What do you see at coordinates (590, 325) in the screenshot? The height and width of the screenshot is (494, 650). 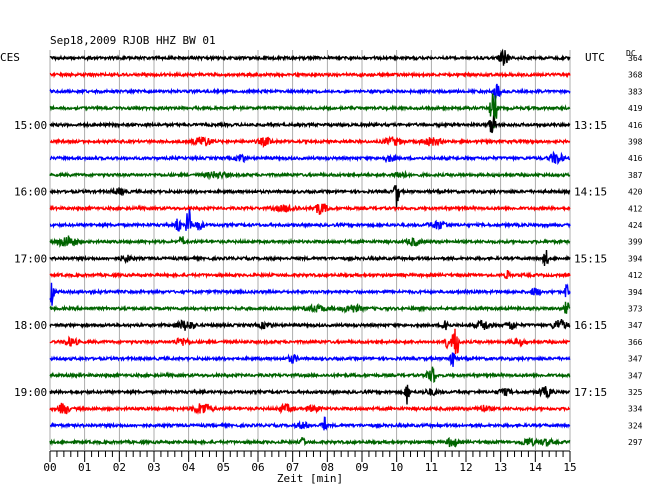 I see `right-time-label: 16:15` at bounding box center [590, 325].